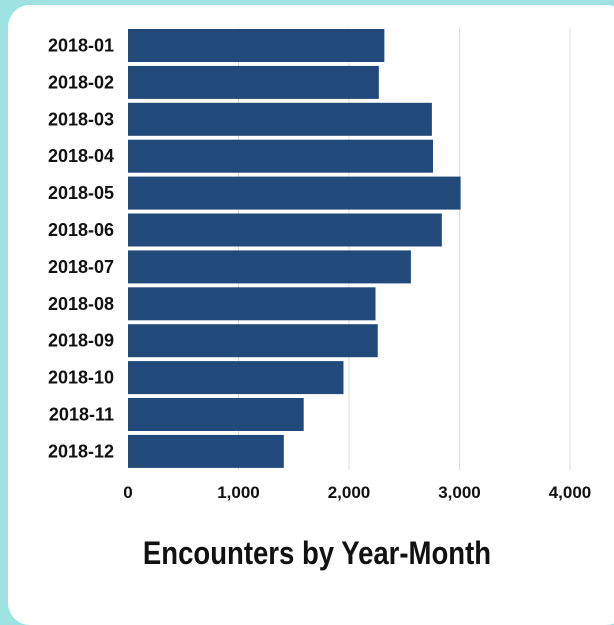 This screenshot has height=625, width=614. What do you see at coordinates (81, 193) in the screenshot?
I see `category-label: 2018-05` at bounding box center [81, 193].